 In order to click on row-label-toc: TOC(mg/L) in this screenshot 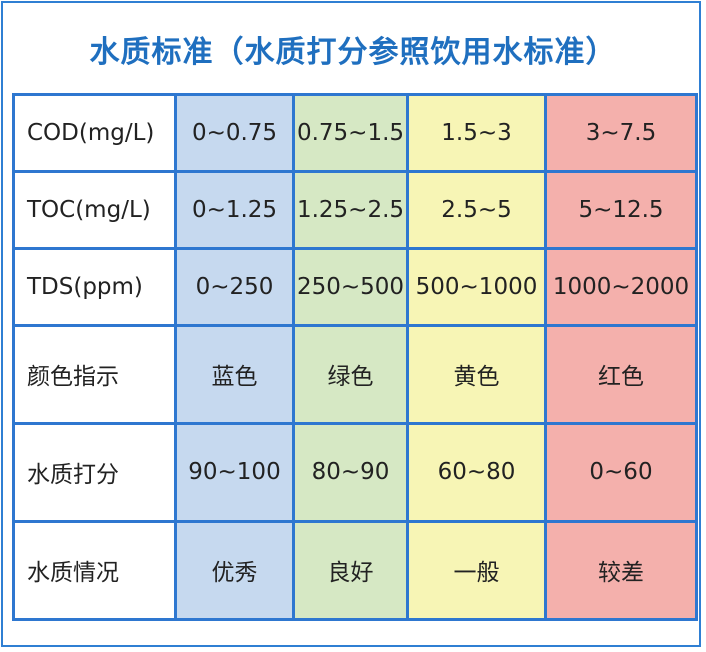, I will do `click(94, 209)`.